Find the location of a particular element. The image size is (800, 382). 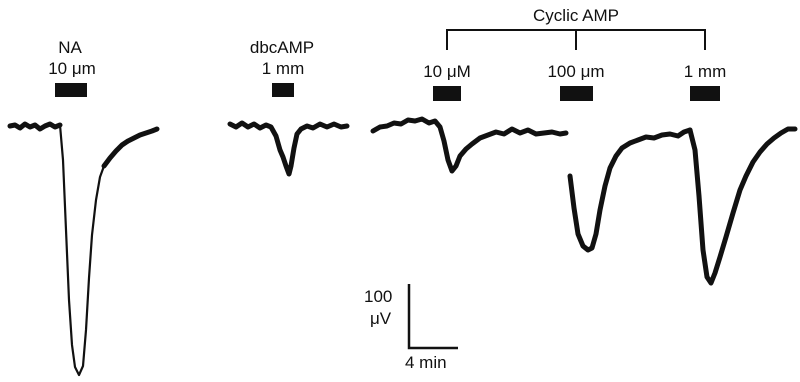

na-dose-label: 10 μm is located at coordinates (72, 68).